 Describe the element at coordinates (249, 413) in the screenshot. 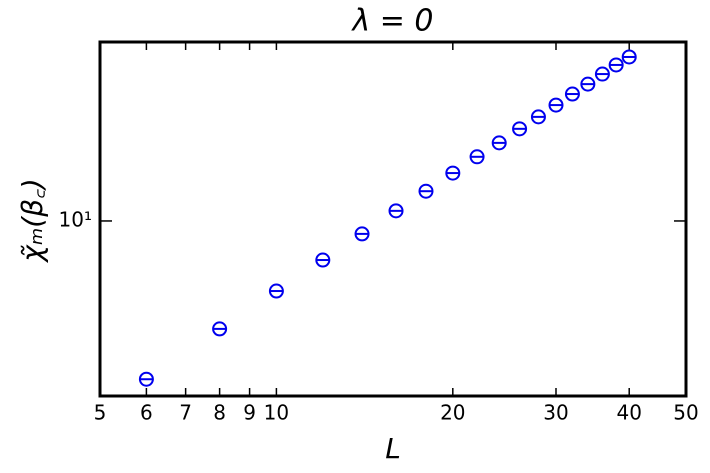

I see `x-tick-label: 9` at that location.